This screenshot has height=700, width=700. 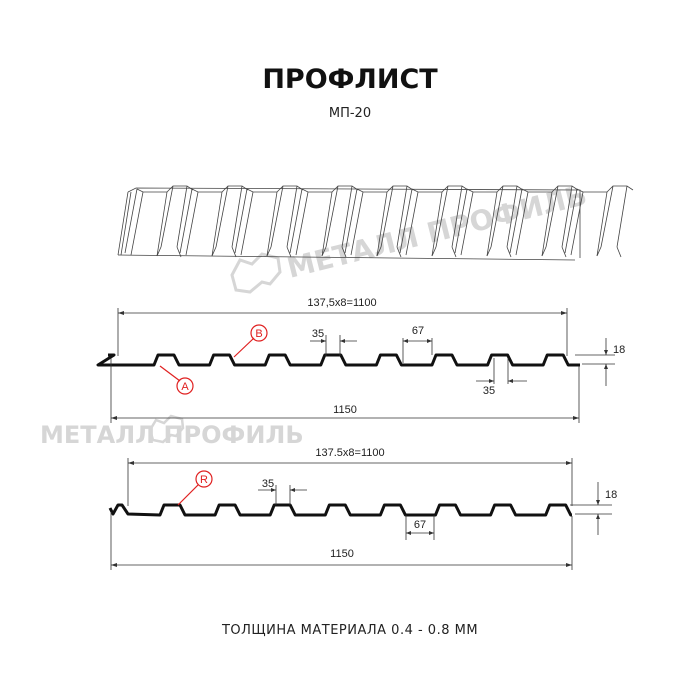 I want to click on profile-a-line, so click(x=338, y=360).